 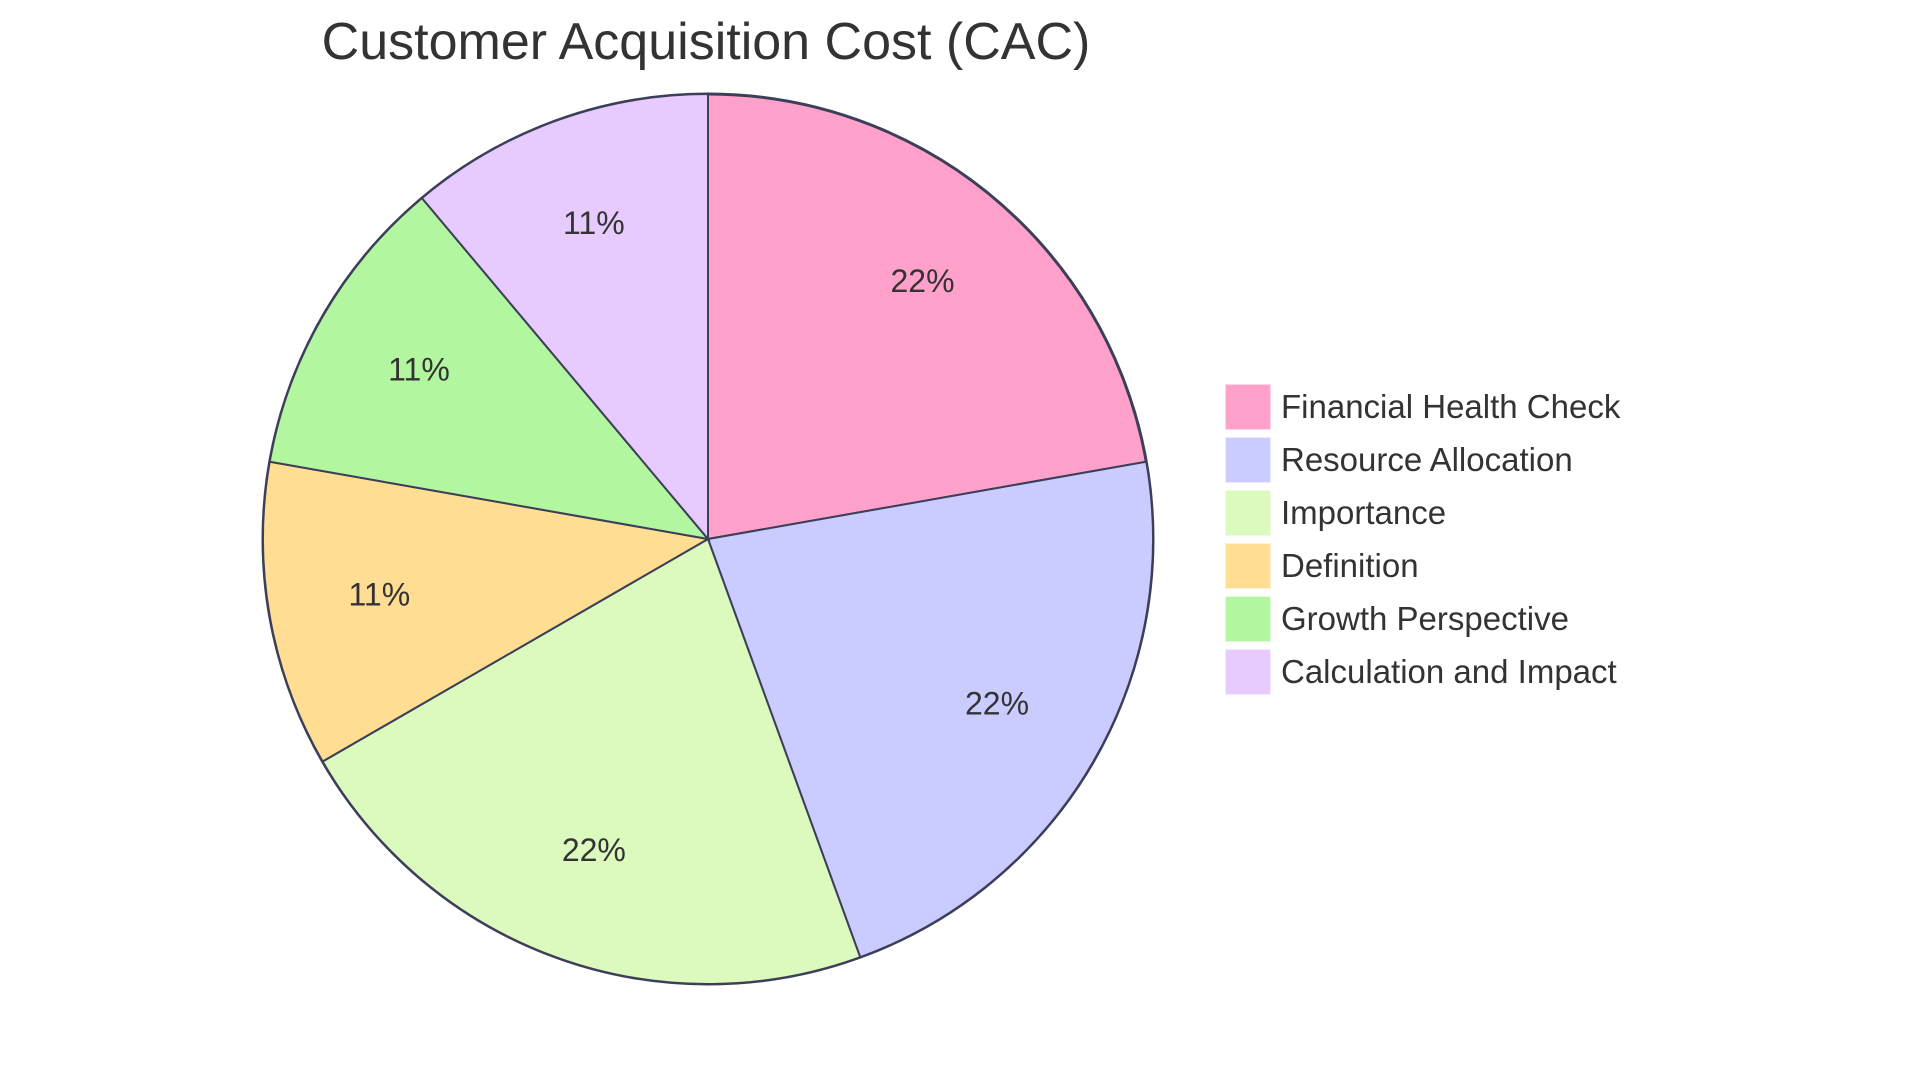 What do you see at coordinates (1427, 459) in the screenshot?
I see `legend-label: Resource Allocation` at bounding box center [1427, 459].